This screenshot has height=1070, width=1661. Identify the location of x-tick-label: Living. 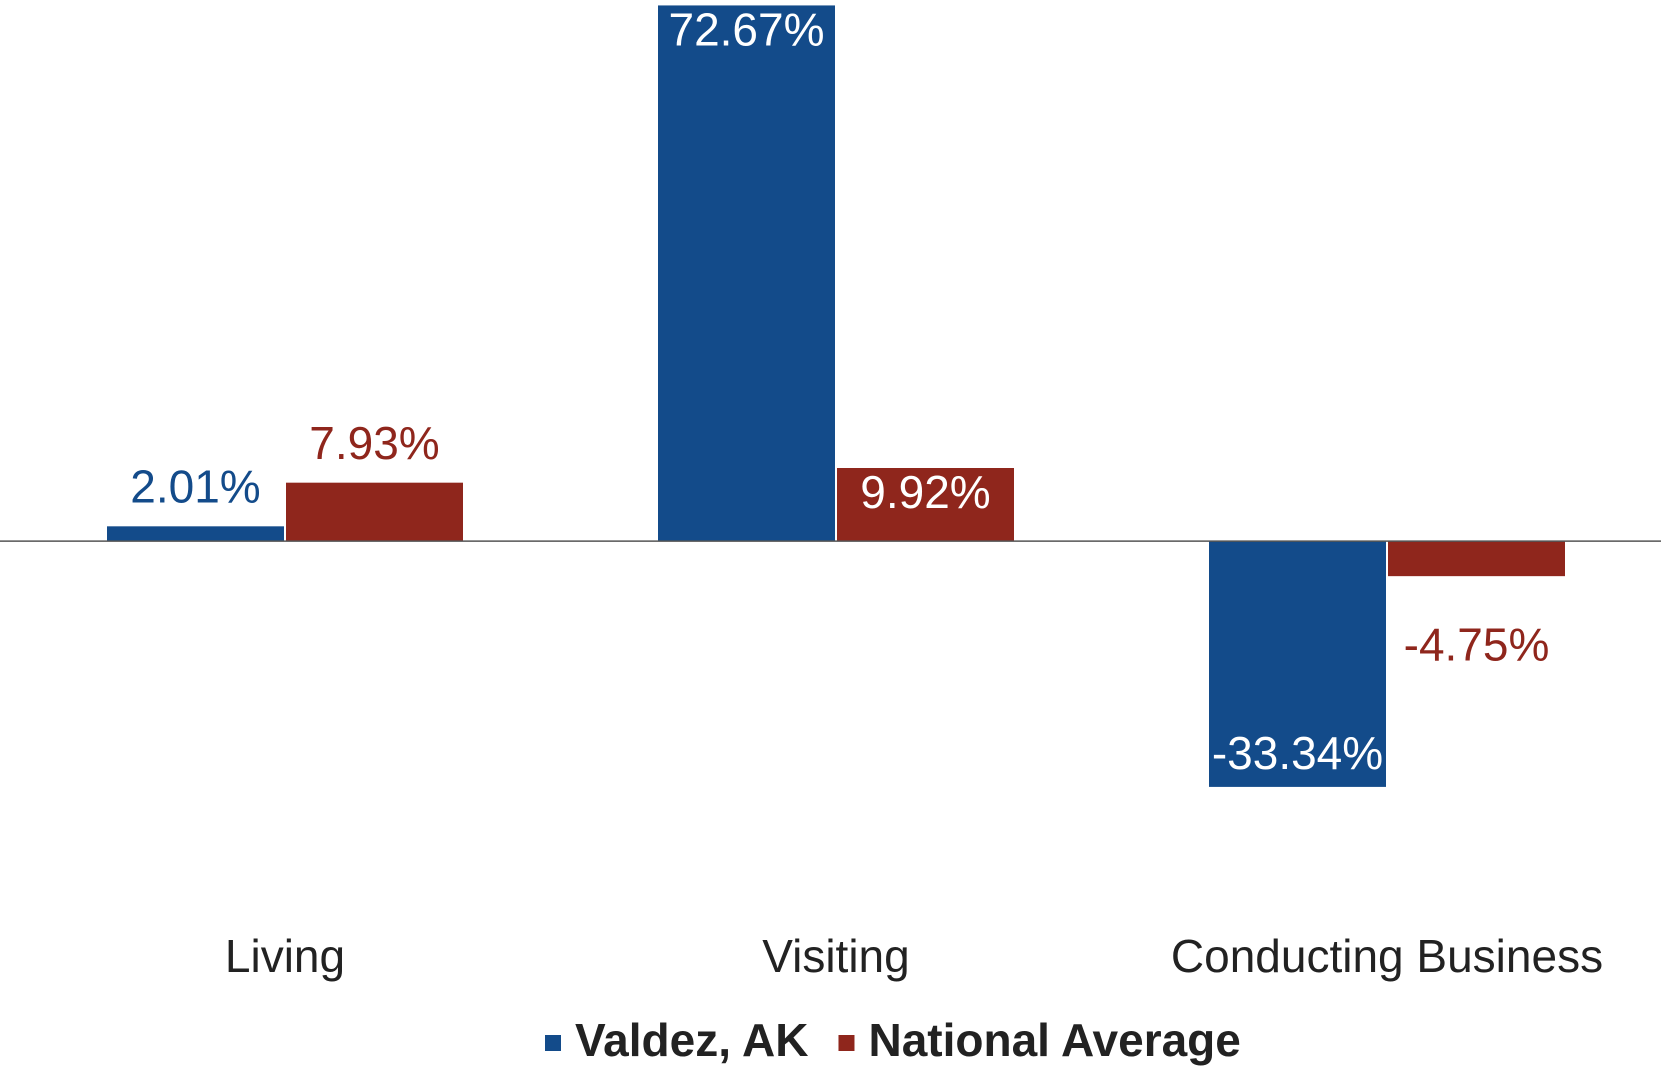
(285, 956).